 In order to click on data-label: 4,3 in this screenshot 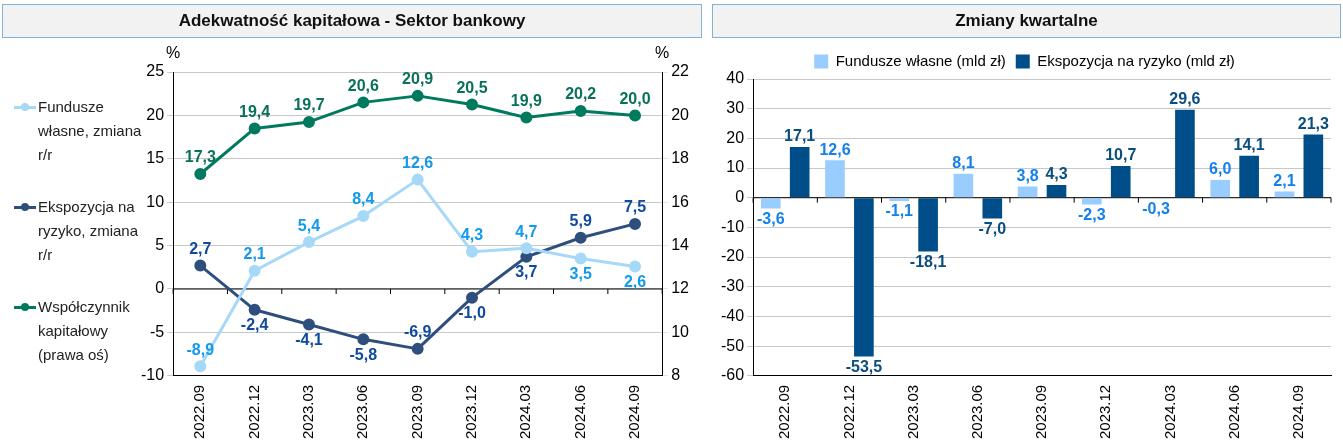, I will do `click(1056, 174)`.